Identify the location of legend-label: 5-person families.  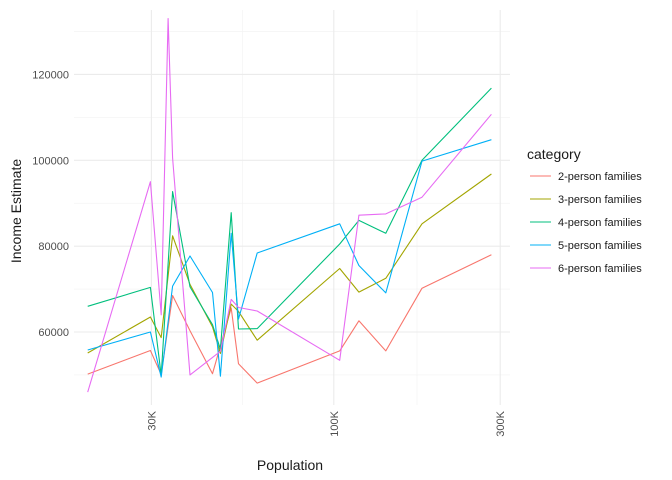
(600, 246).